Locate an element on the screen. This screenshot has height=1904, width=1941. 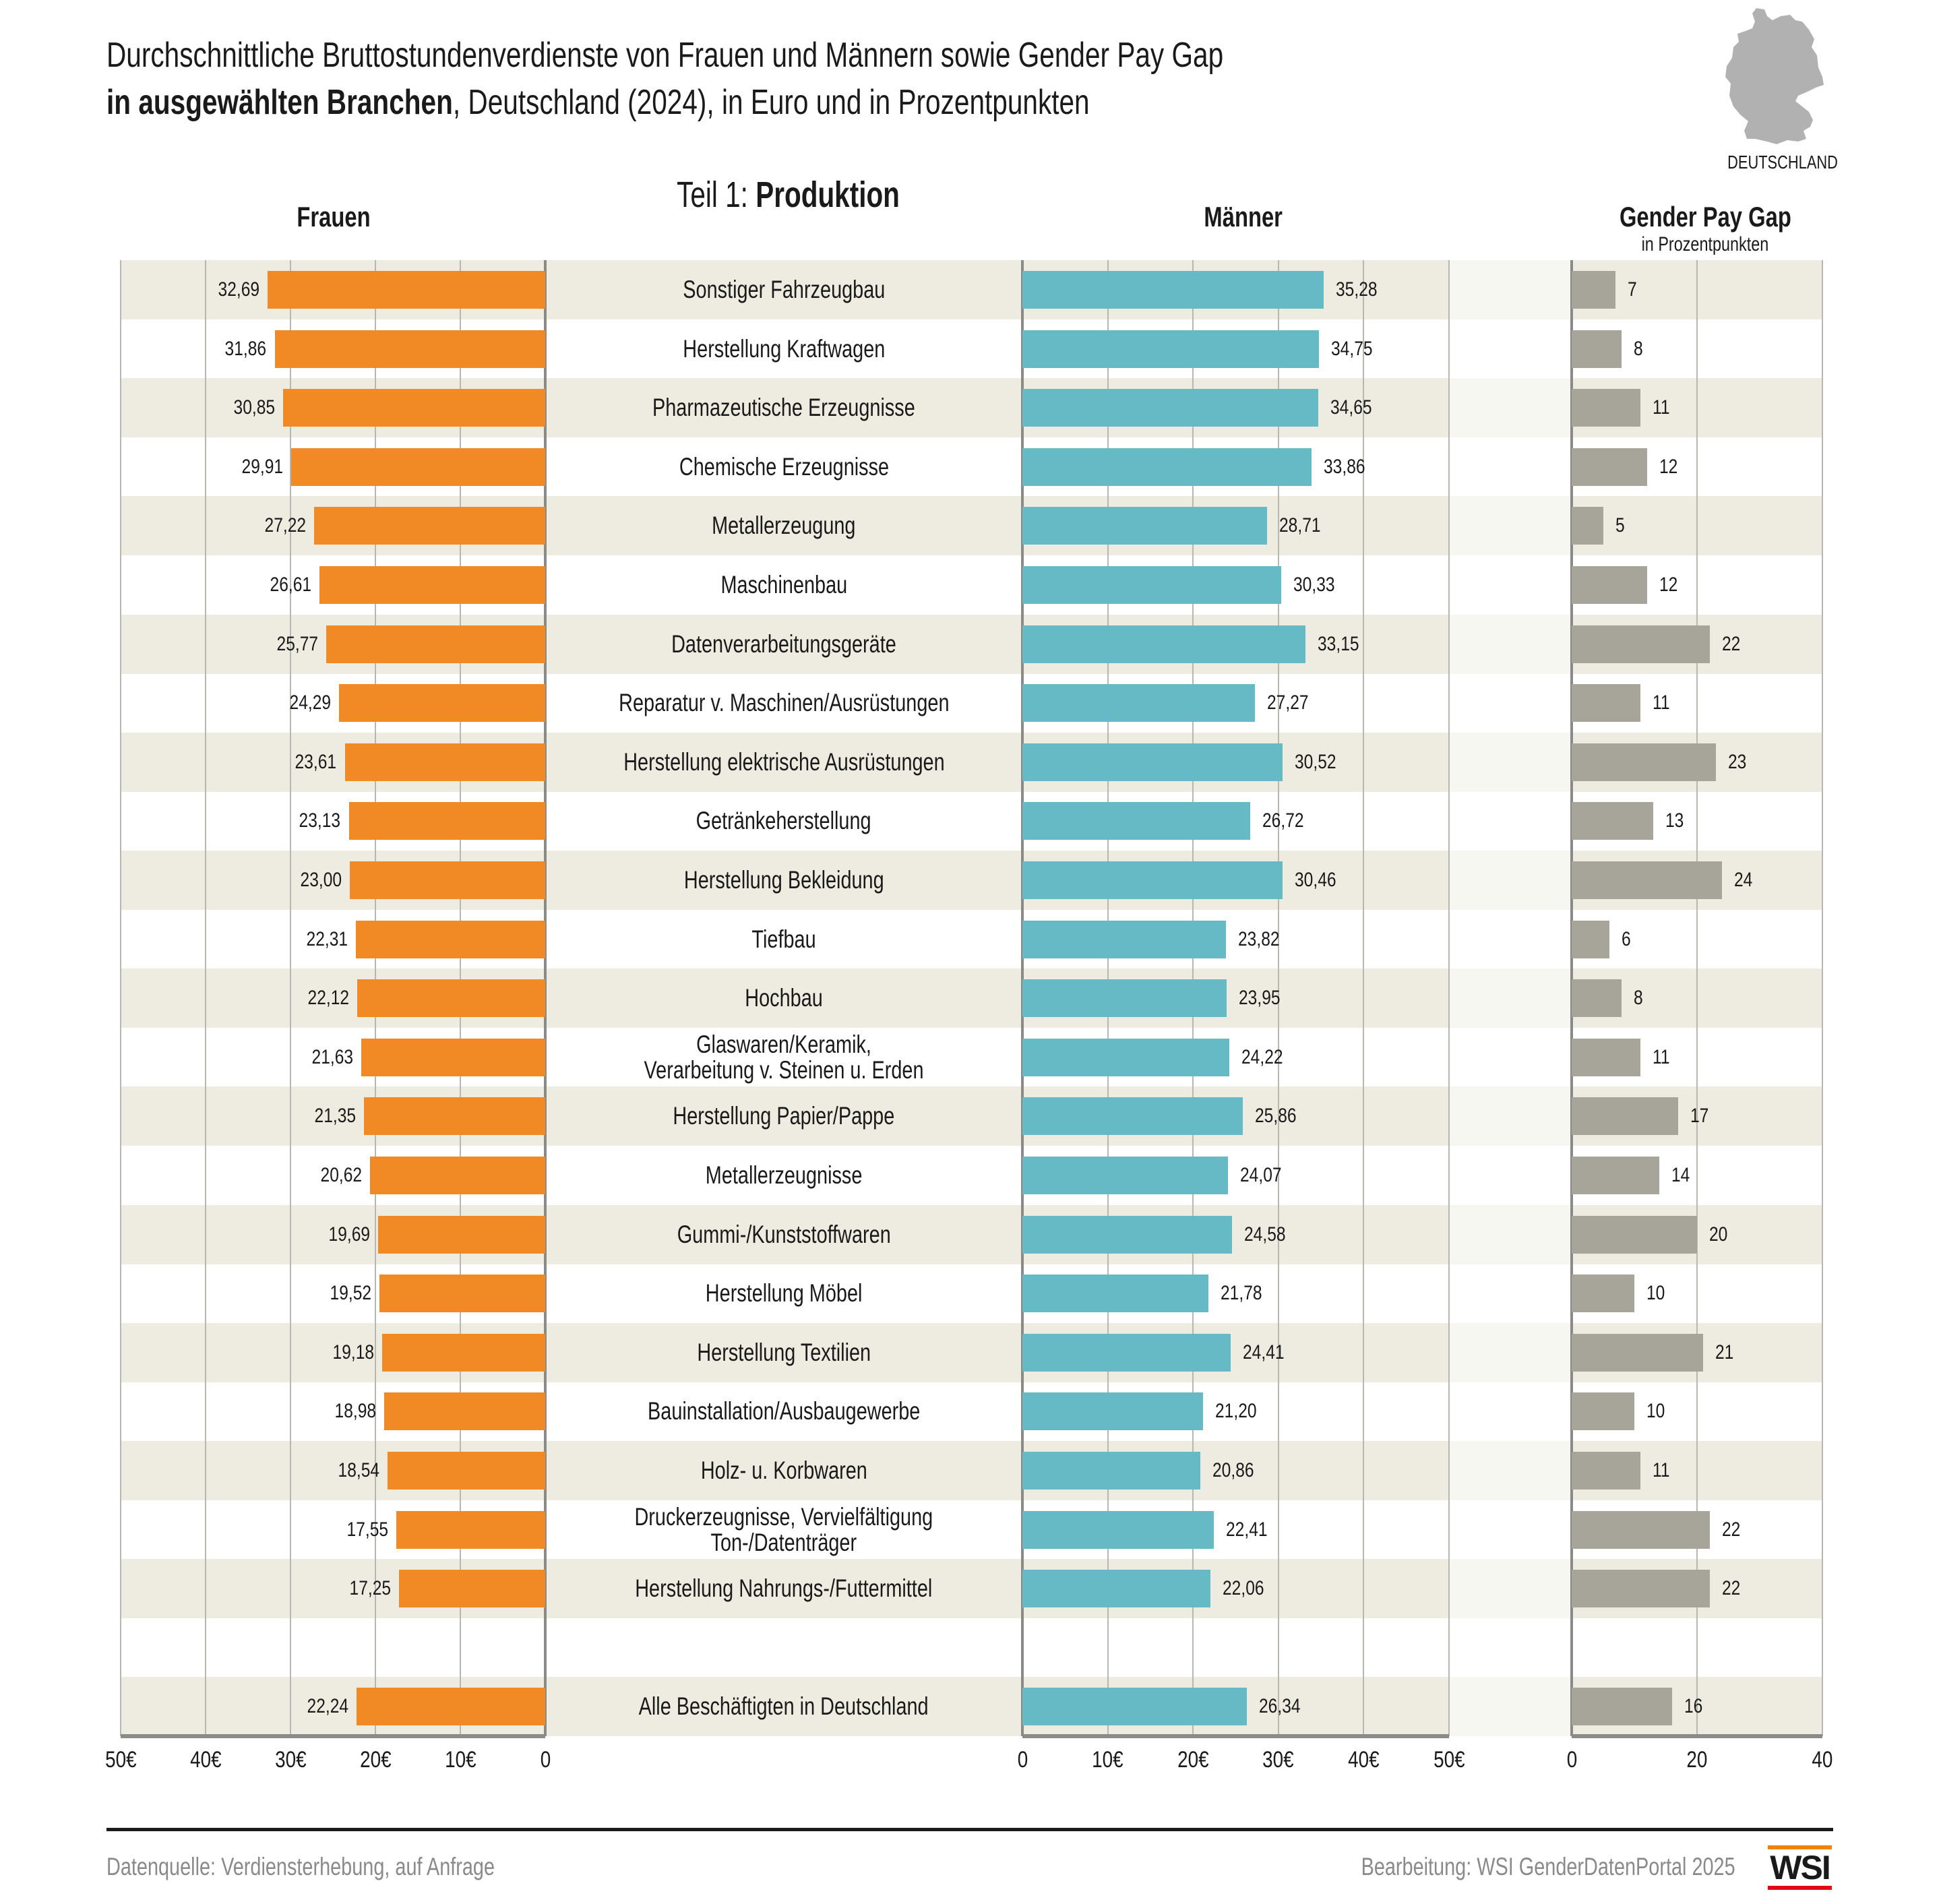
value-label-frauen: 31,86 is located at coordinates (200, 349).